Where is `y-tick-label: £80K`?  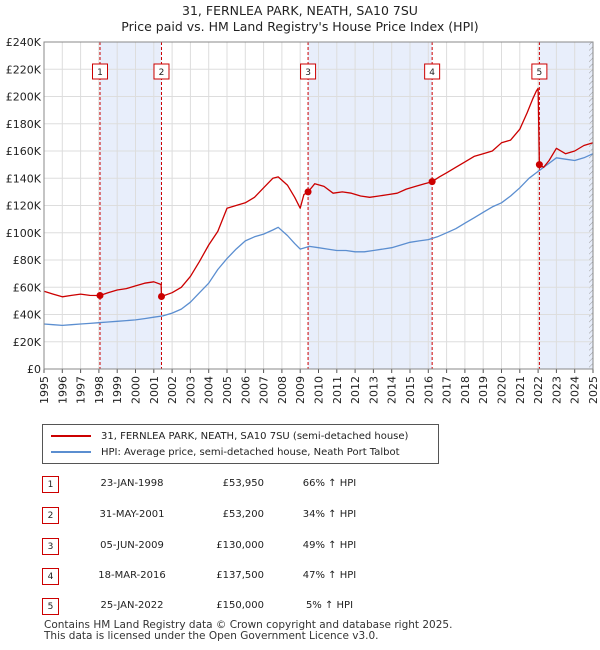 y-tick-label: £80K is located at coordinates (27, 260).